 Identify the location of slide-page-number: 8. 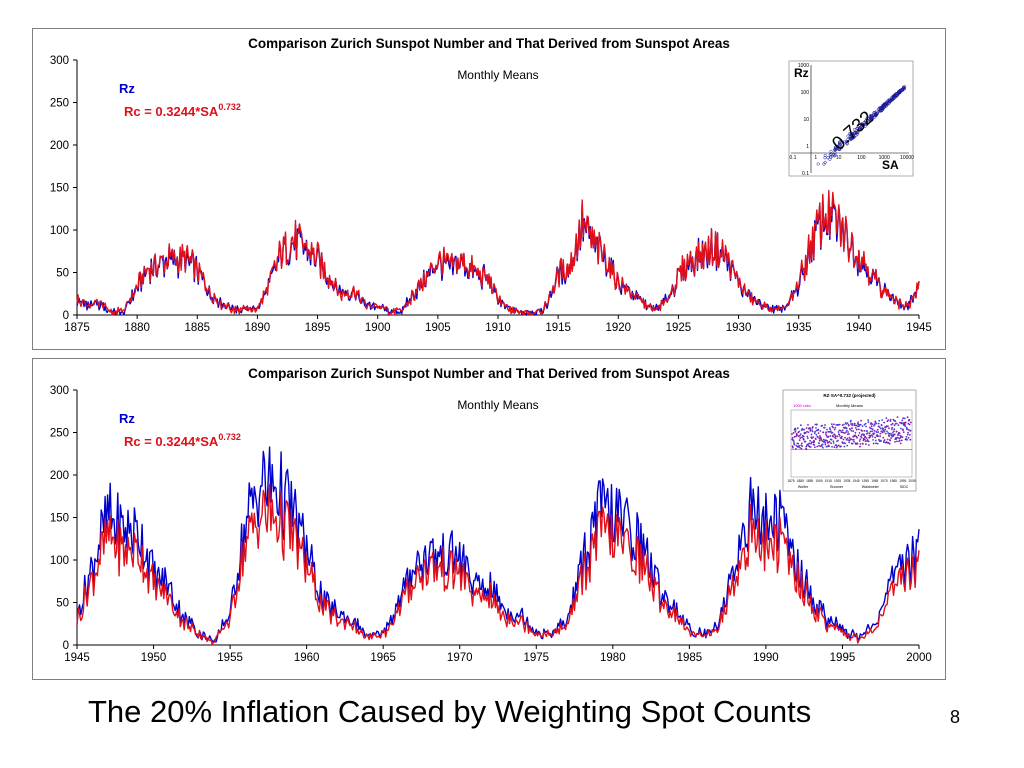
(955, 717).